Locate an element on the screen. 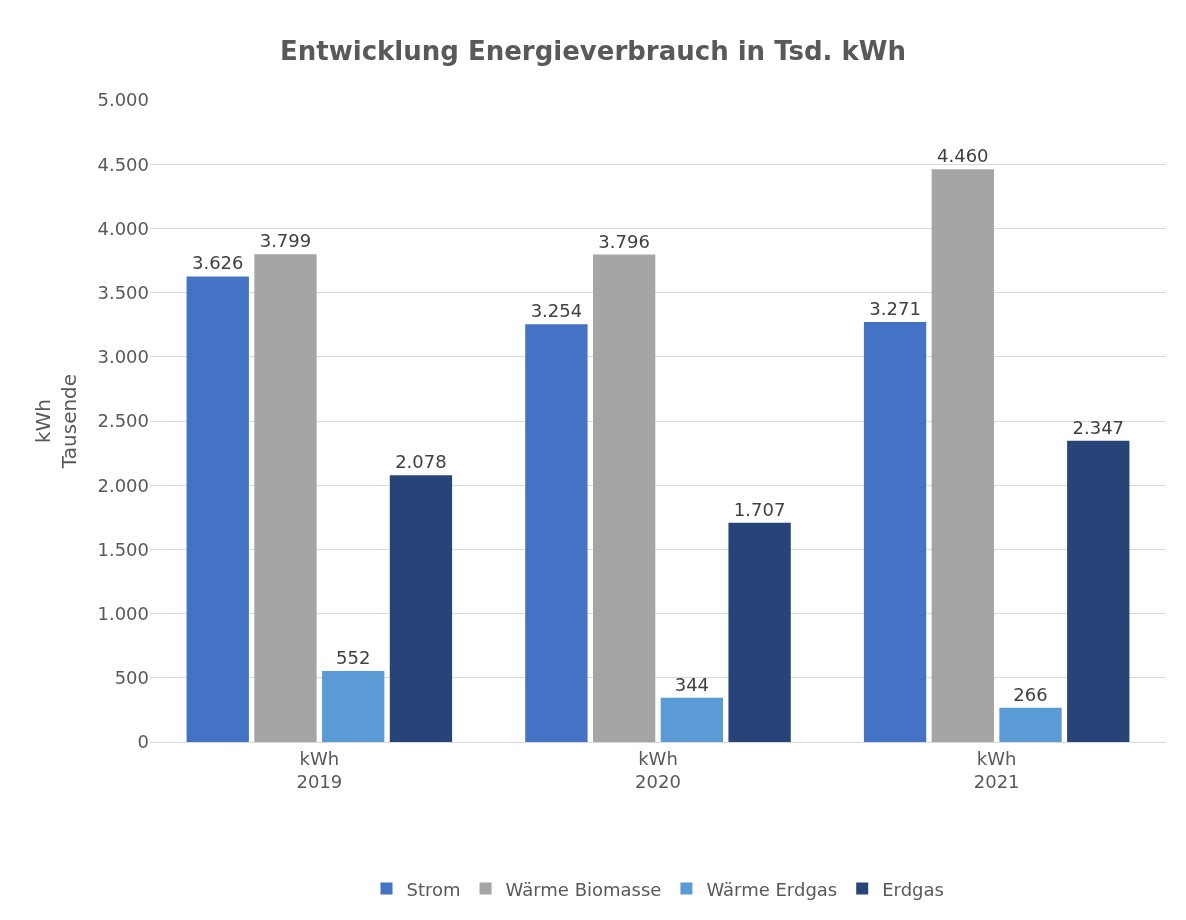 This screenshot has width=1186, height=920. chart-title: Entwicklung Energieverbrauch in Tsd. kWh is located at coordinates (593, 50).